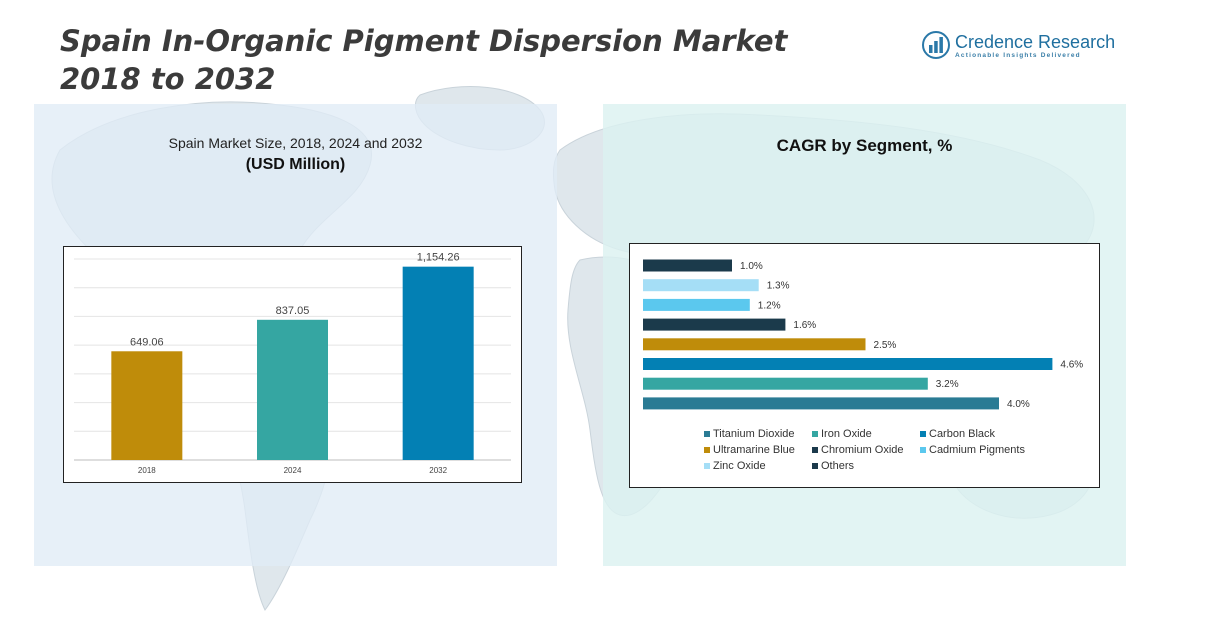  Describe the element at coordinates (754, 434) in the screenshot. I see `legend-label: Titanium Dioxide` at that location.